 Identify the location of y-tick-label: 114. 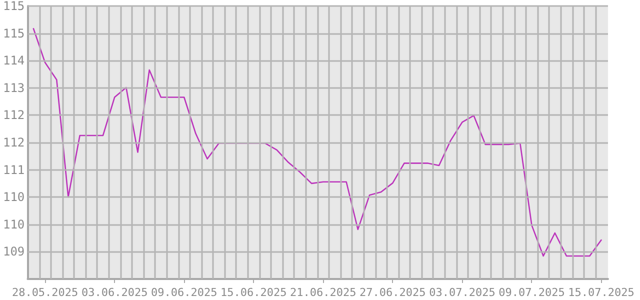
(13, 61).